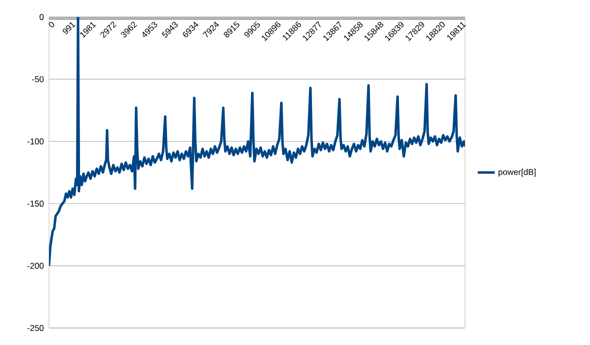 This screenshot has width=590, height=345. What do you see at coordinates (35, 203) in the screenshot?
I see `y-tick-label: -150` at bounding box center [35, 203].